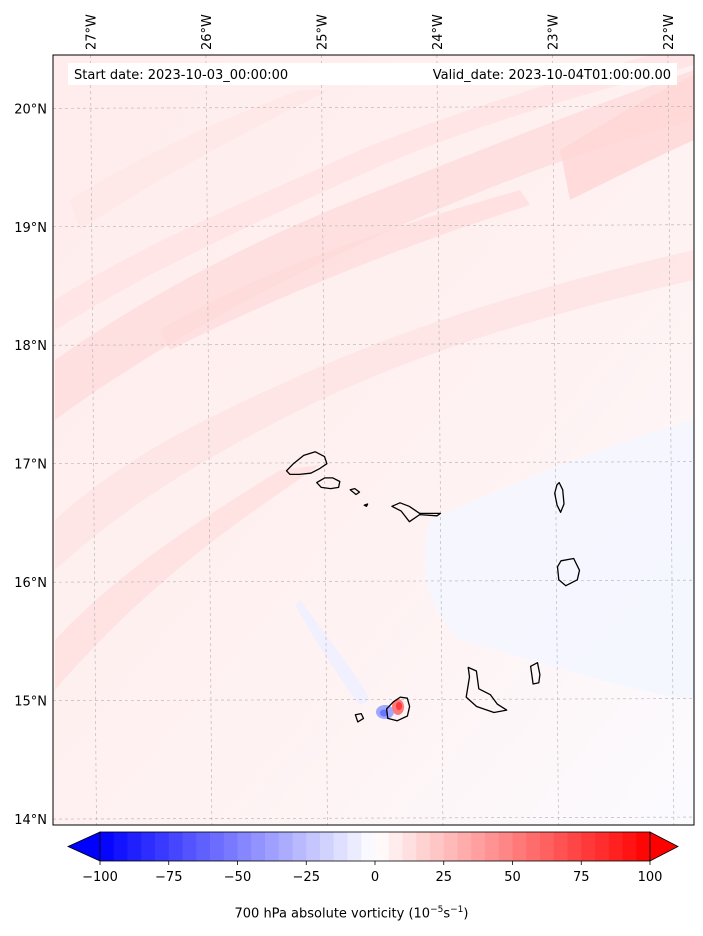 The width and height of the screenshot is (703, 936). What do you see at coordinates (168, 877) in the screenshot?
I see `colorbar-tick-label: −75` at bounding box center [168, 877].